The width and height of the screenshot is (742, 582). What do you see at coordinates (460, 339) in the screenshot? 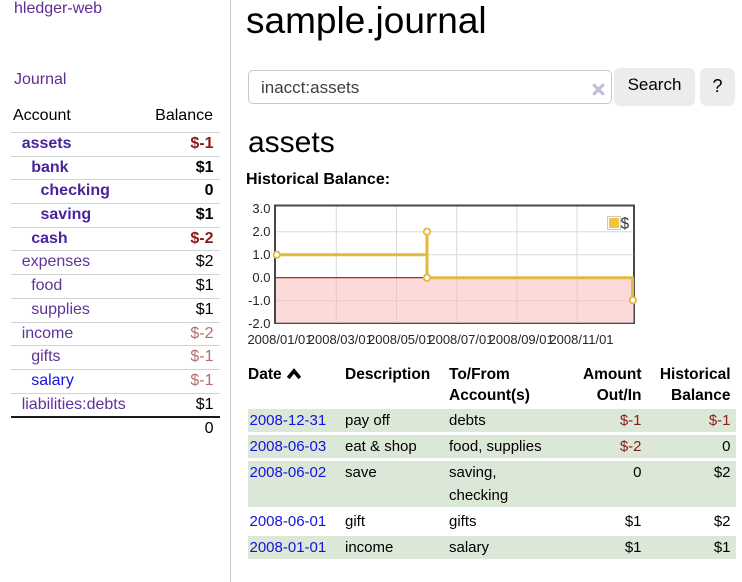
I see `svg-text: 2008/07/01` at bounding box center [460, 339].